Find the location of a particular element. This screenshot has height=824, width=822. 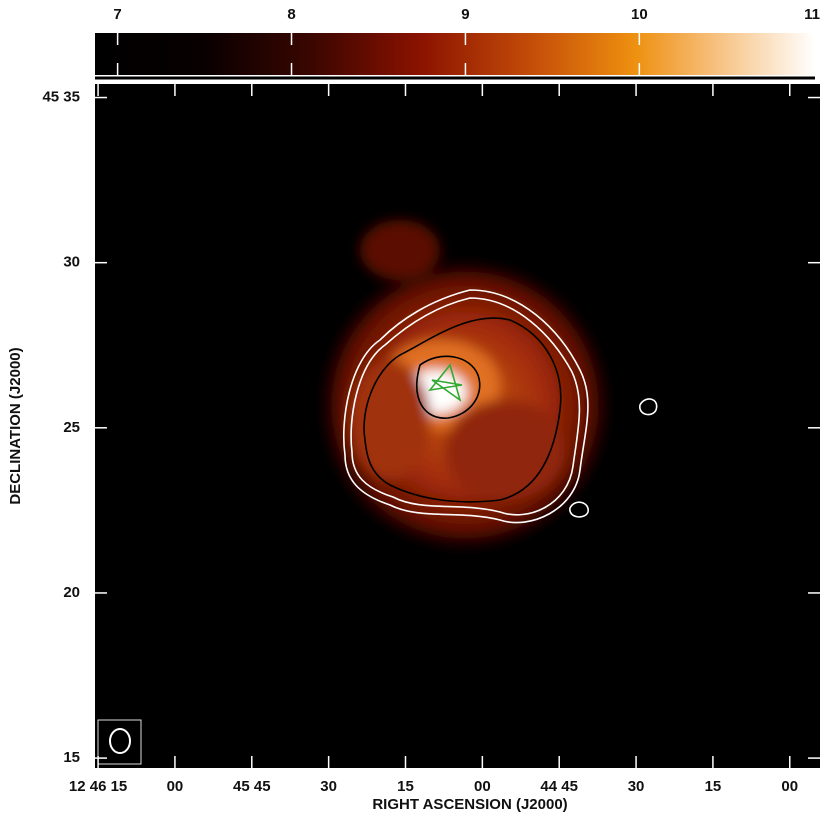

beam-box is located at coordinates (119, 742).